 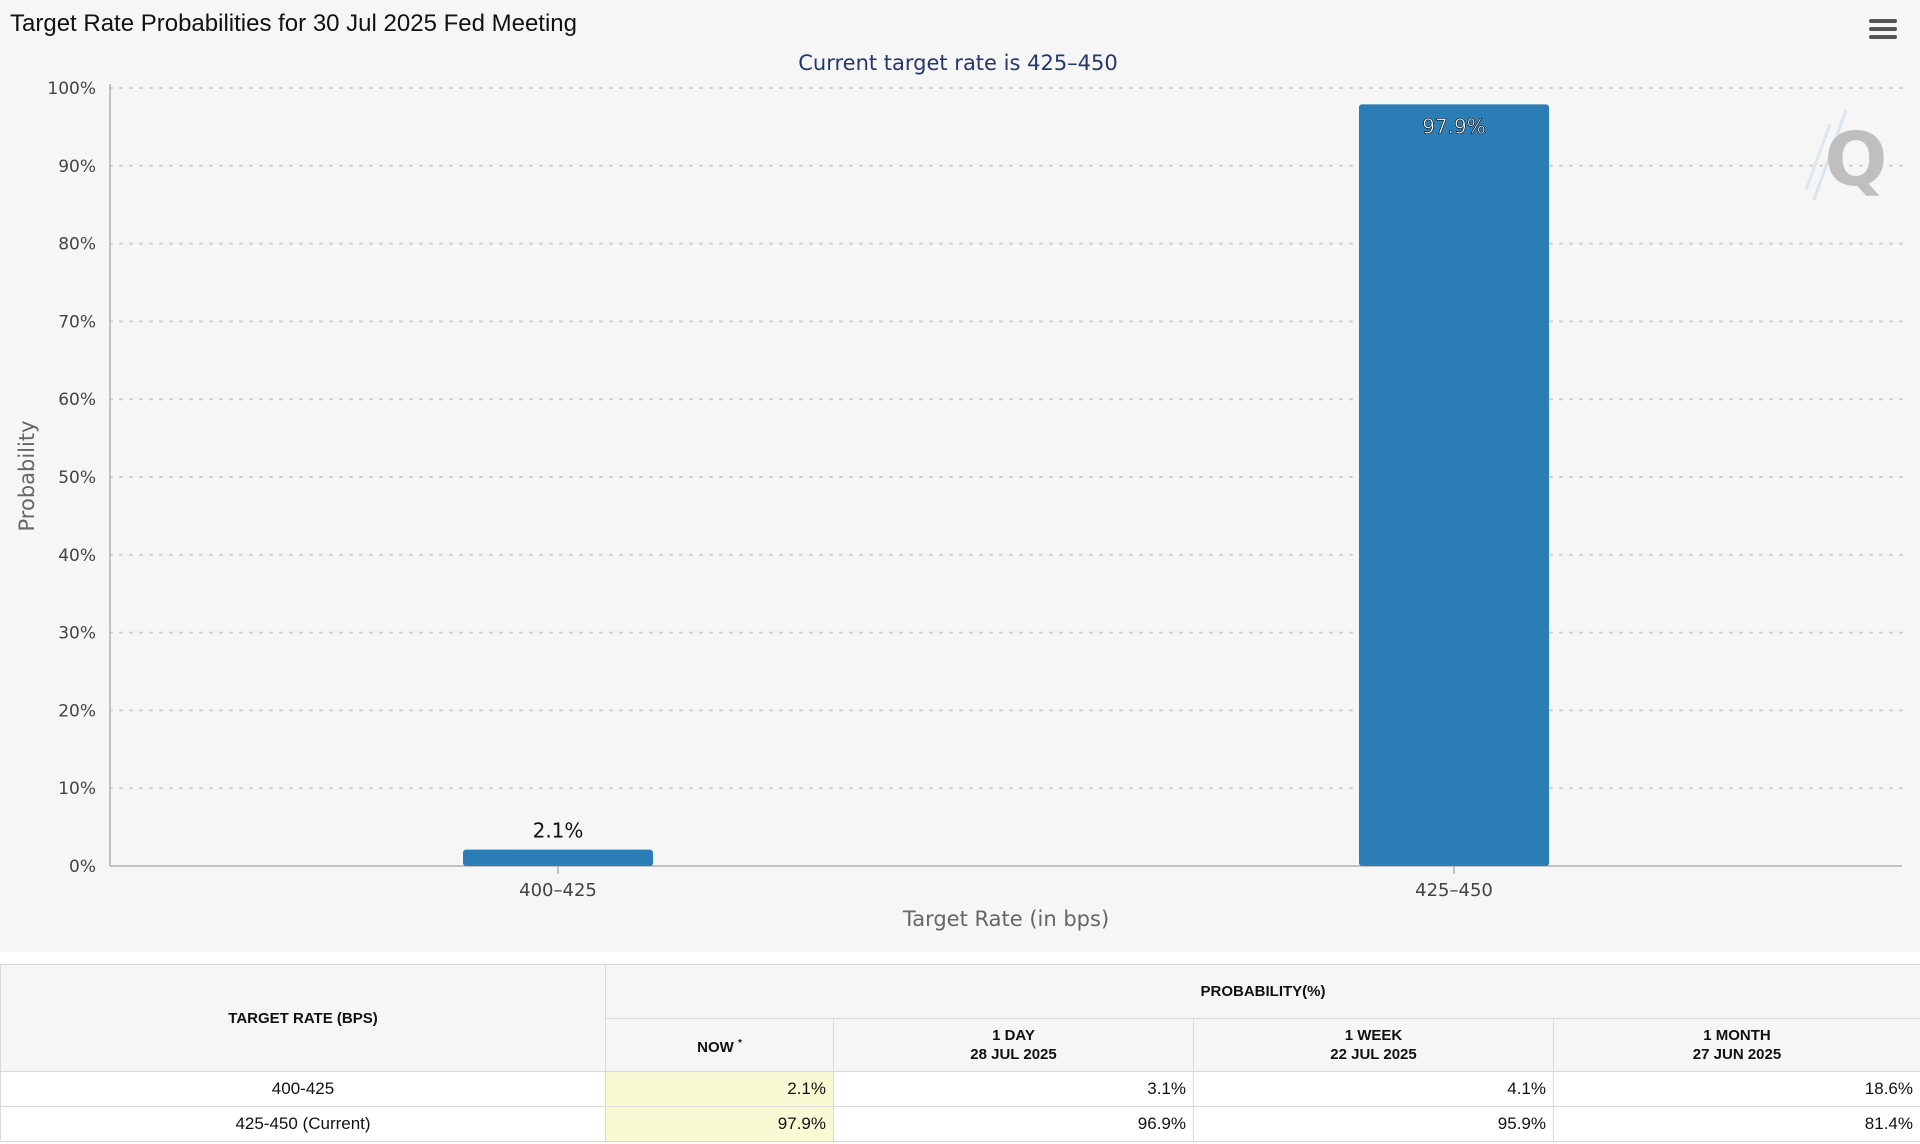 I want to click on footnote-marker: *, so click(x=739, y=1043).